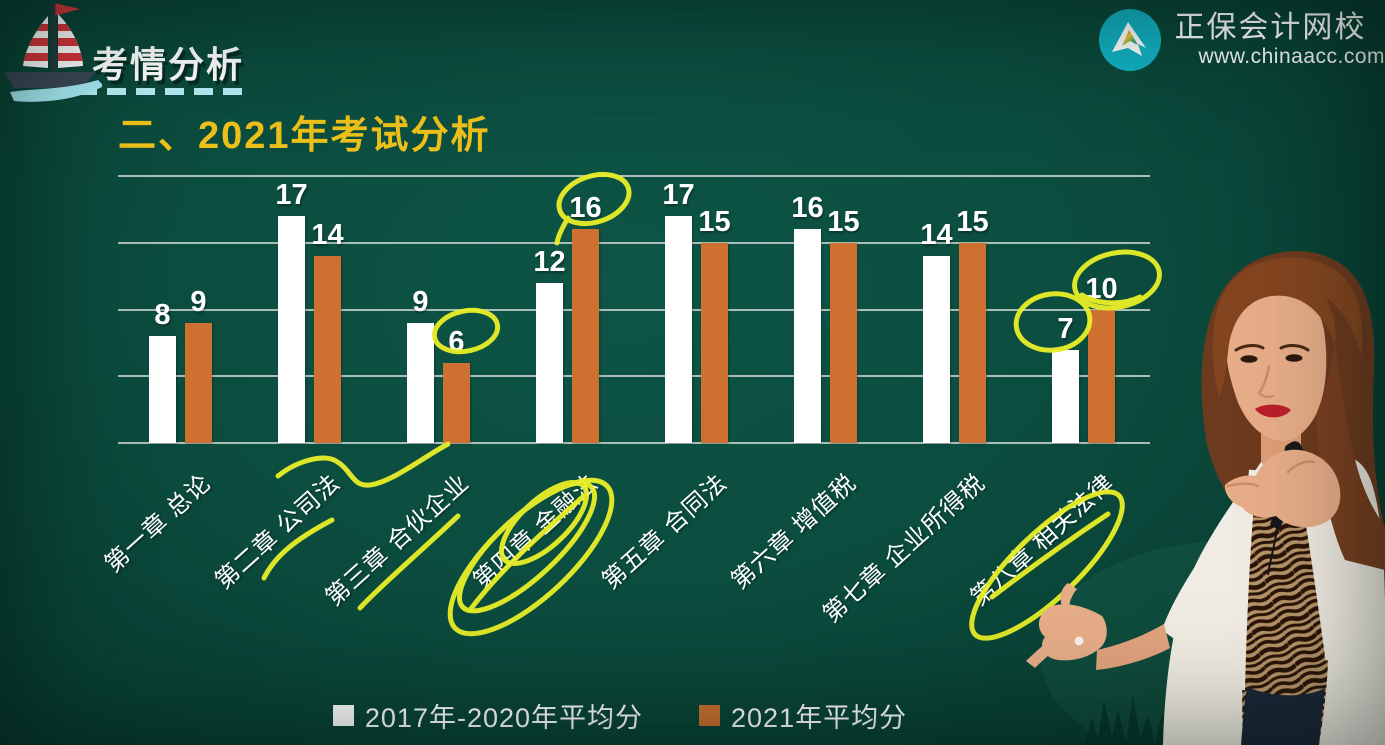 The height and width of the screenshot is (745, 1385). Describe the element at coordinates (1283, 716) in the screenshot. I see `skirt` at that location.